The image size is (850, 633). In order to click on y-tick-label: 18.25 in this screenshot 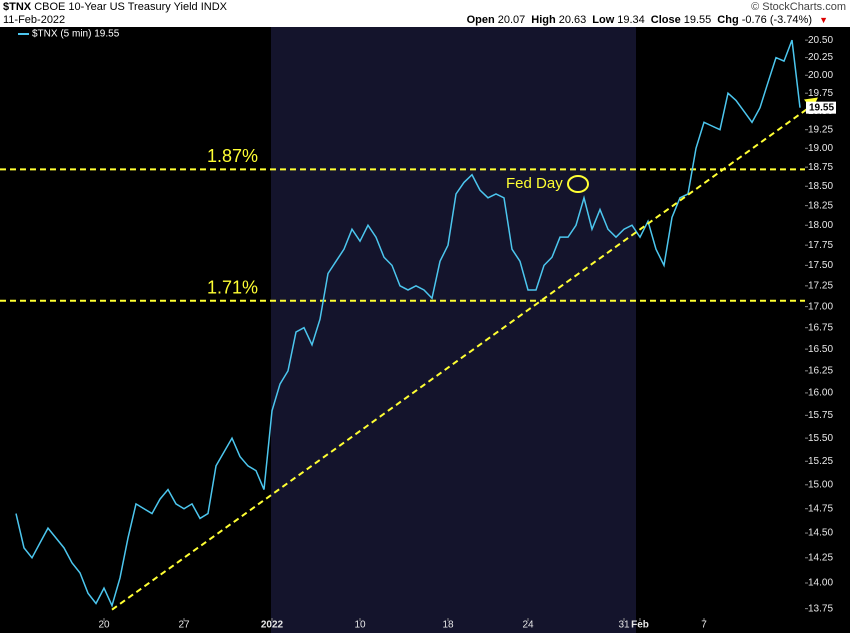, I will do `click(820, 205)`.